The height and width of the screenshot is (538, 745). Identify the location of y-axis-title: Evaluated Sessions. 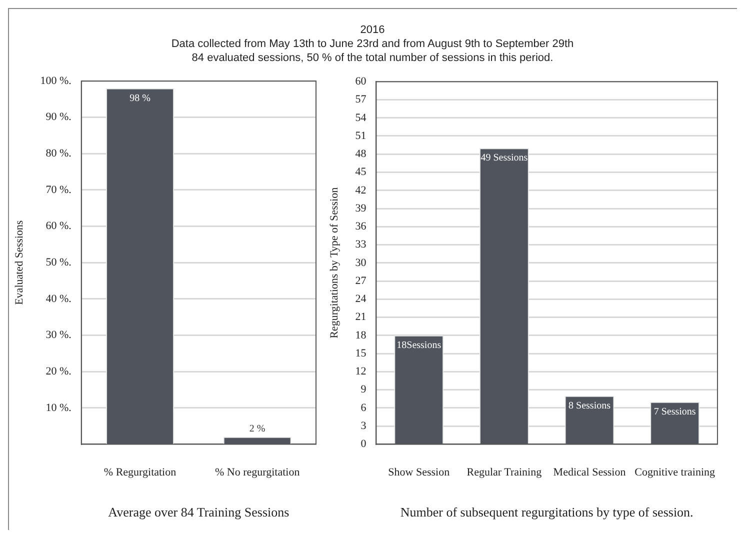
(19, 262).